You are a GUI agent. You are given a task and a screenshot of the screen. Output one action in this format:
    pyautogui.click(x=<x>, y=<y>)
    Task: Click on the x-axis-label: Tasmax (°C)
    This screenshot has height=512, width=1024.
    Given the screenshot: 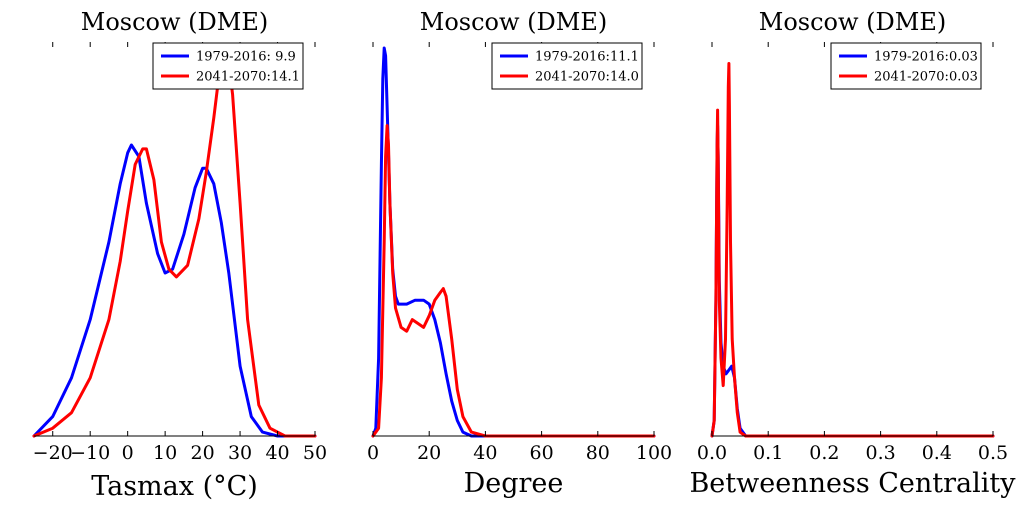 What is the action you would take?
    pyautogui.click(x=174, y=486)
    